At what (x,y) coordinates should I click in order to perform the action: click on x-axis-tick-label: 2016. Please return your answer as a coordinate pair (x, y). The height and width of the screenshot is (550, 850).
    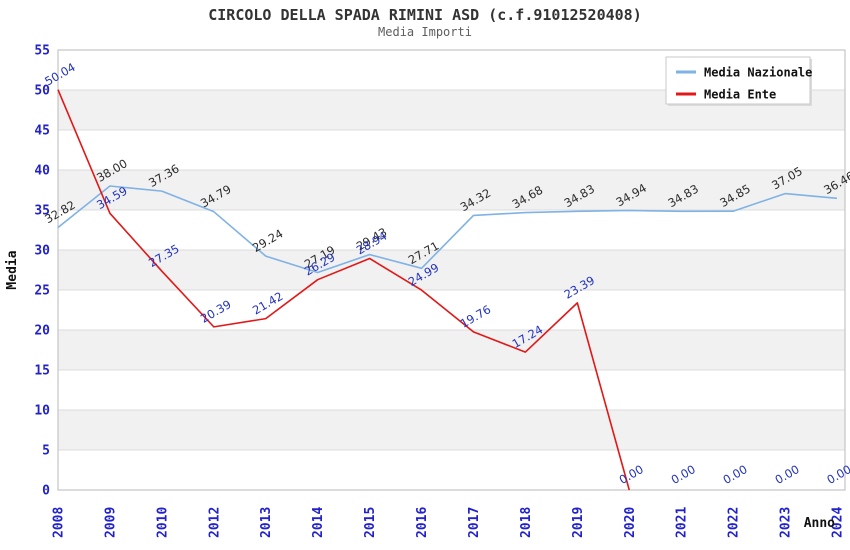
    Looking at the image, I should click on (422, 522).